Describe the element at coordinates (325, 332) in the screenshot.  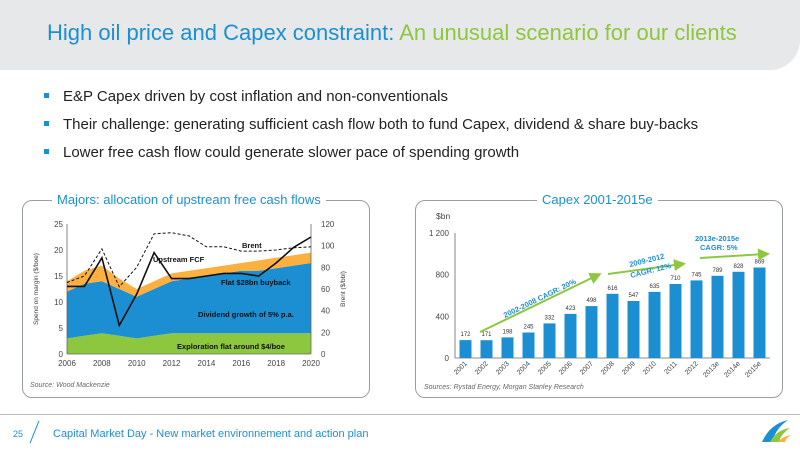
I see `y2-tick-label: 20` at that location.